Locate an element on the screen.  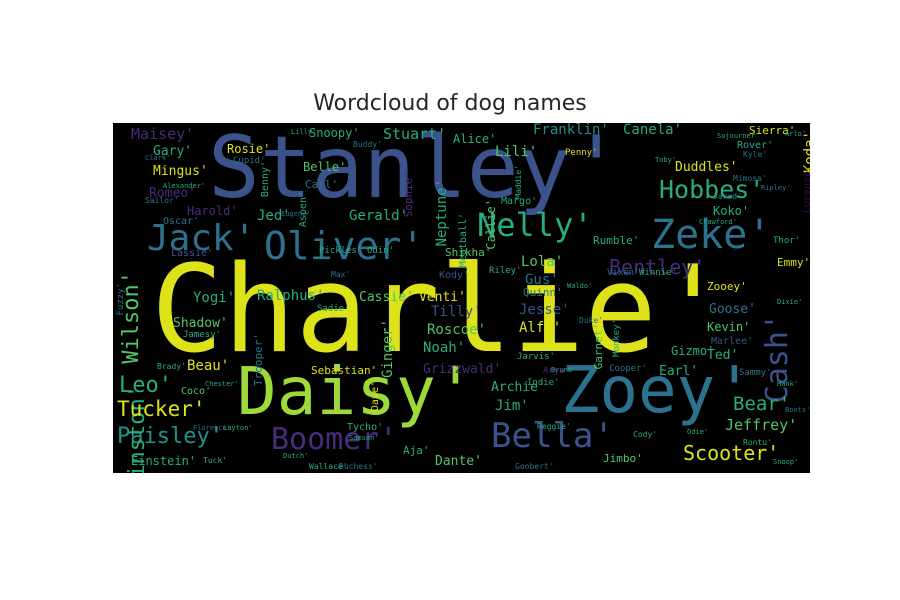
word-81: Oscar' is located at coordinates (181, 221).